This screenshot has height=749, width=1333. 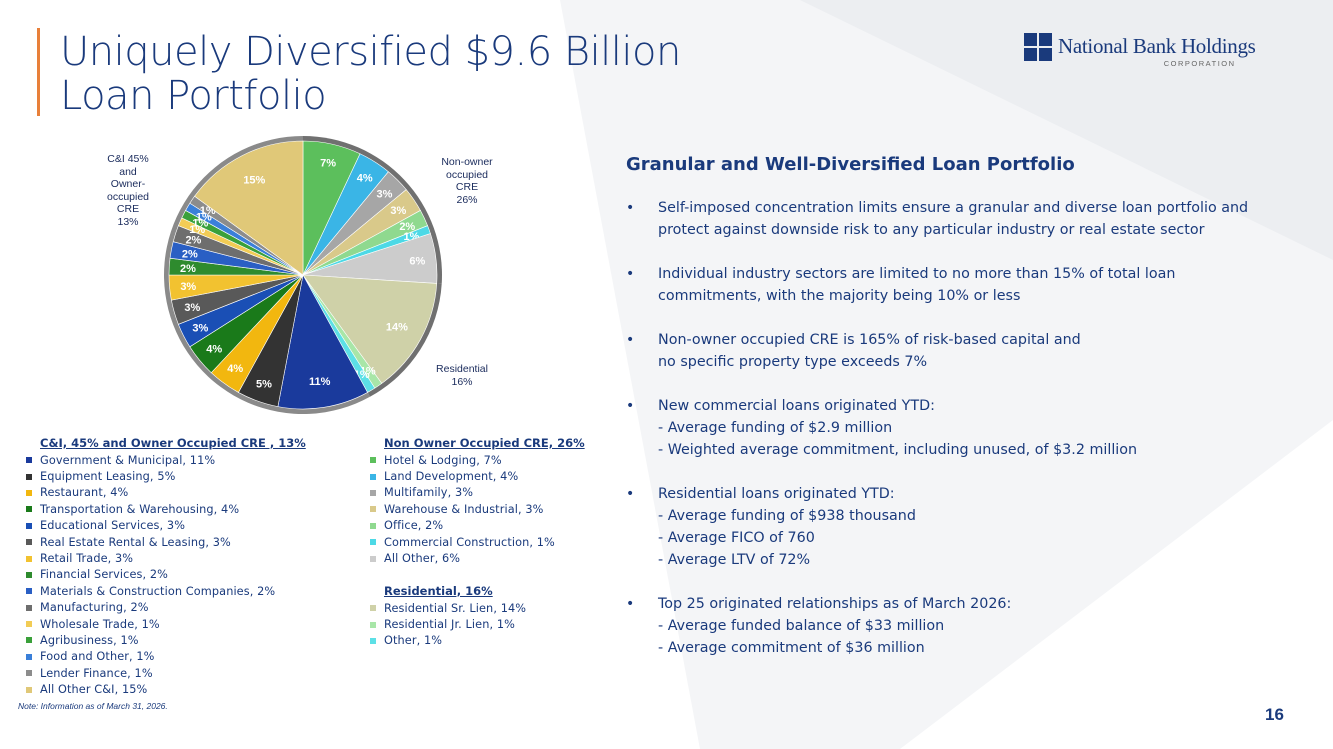 I want to click on legend-item: All Other, 6%, so click(x=477, y=558).